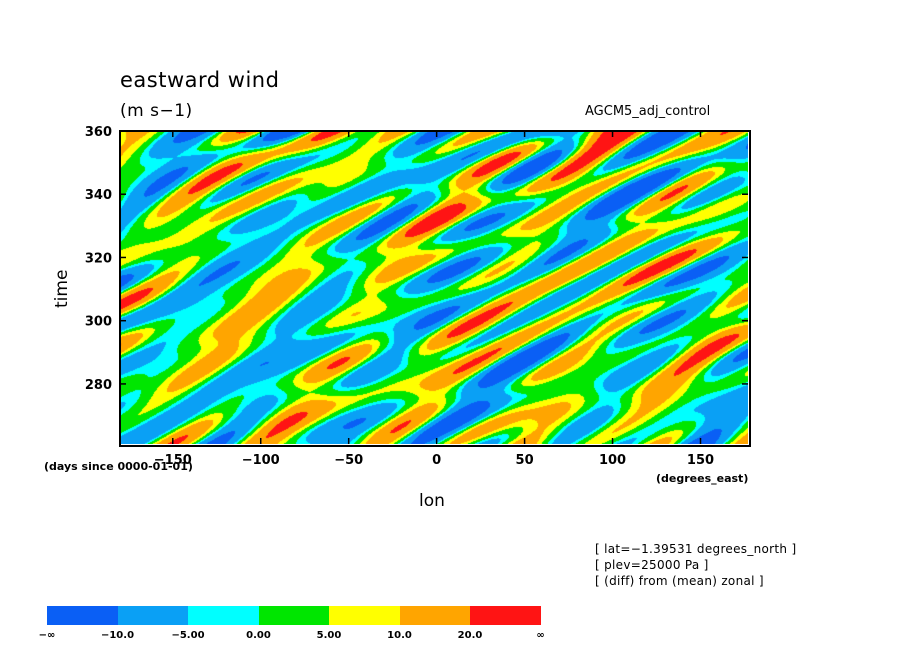  What do you see at coordinates (188, 635) in the screenshot?
I see `colorbar-label: −5.00` at bounding box center [188, 635].